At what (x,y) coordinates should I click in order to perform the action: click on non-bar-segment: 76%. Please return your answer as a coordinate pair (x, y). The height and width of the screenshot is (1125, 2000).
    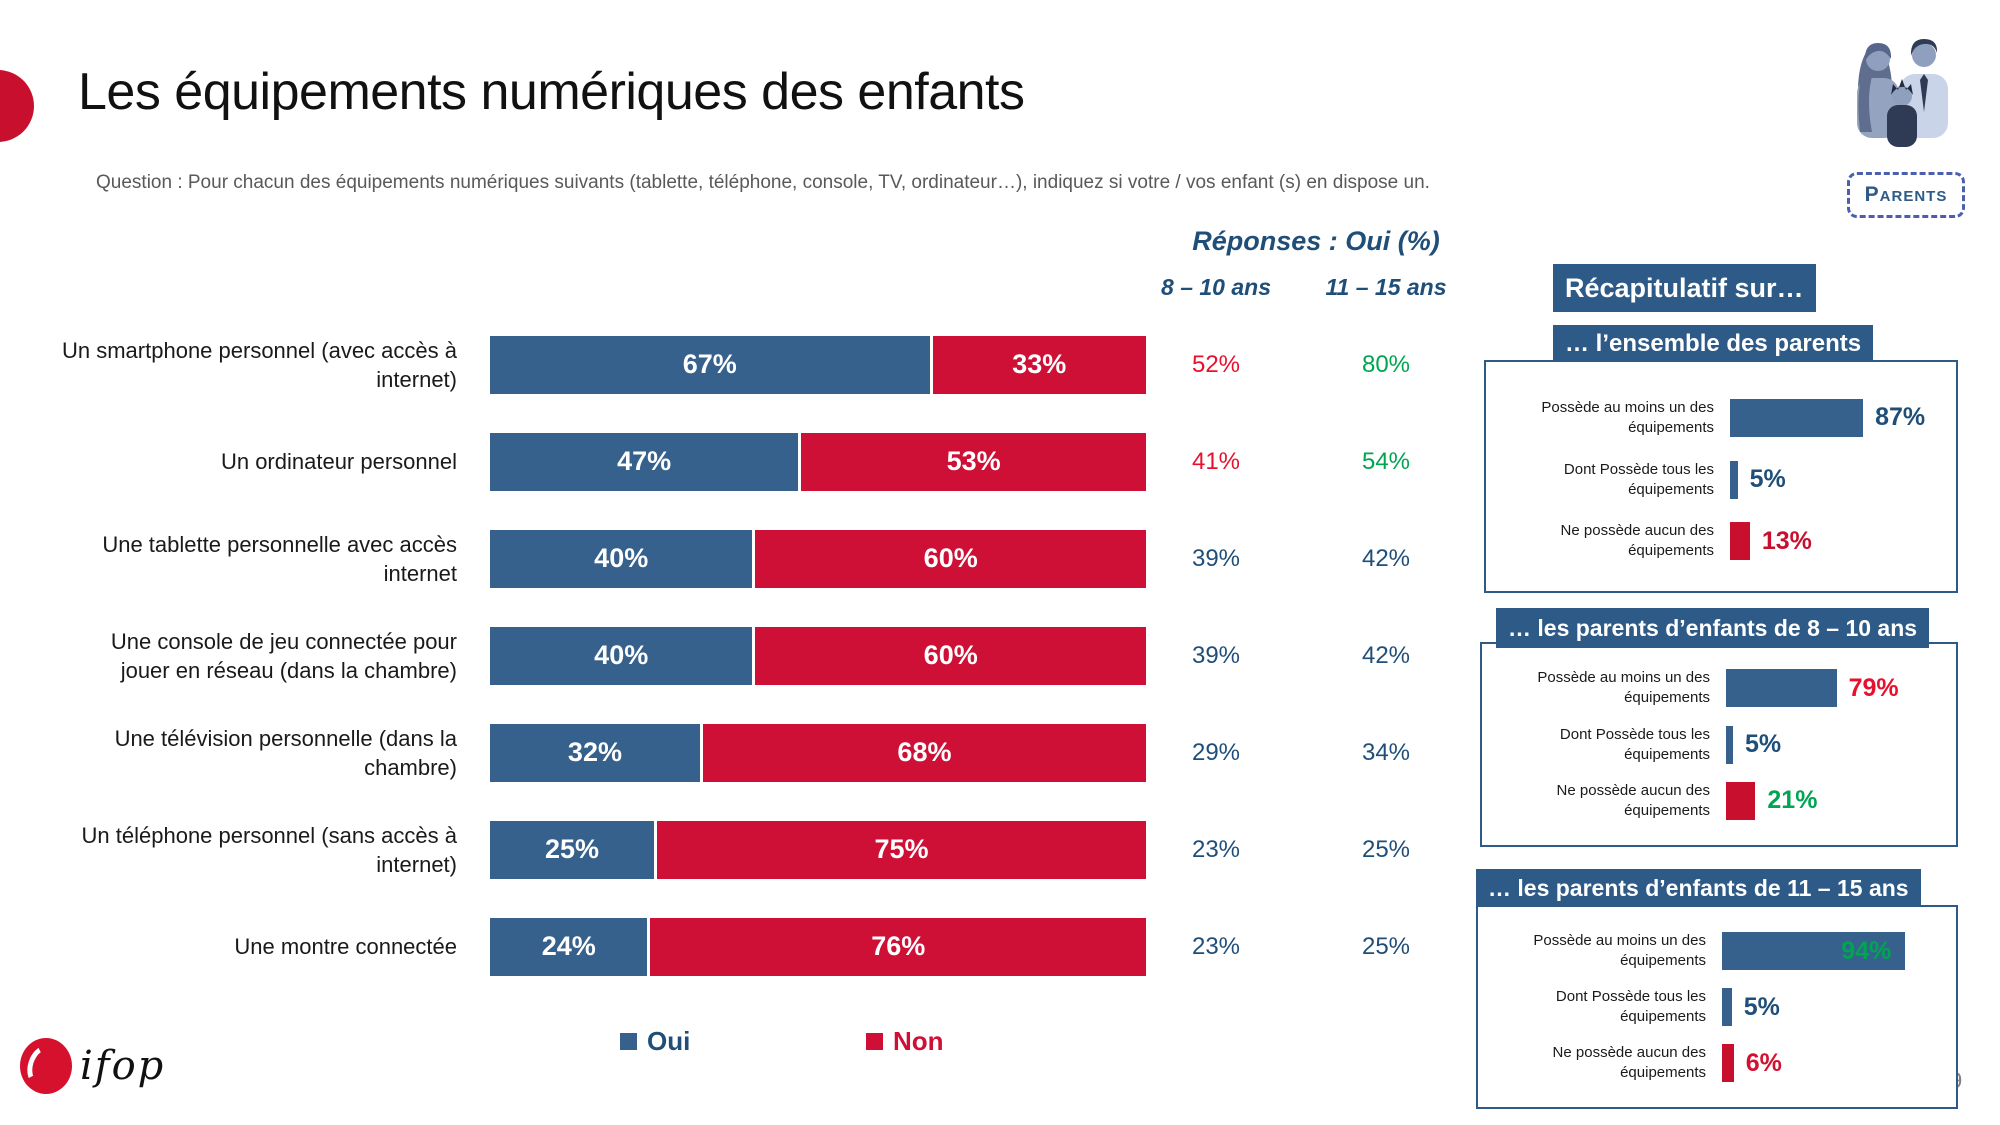
    Looking at the image, I should click on (898, 946).